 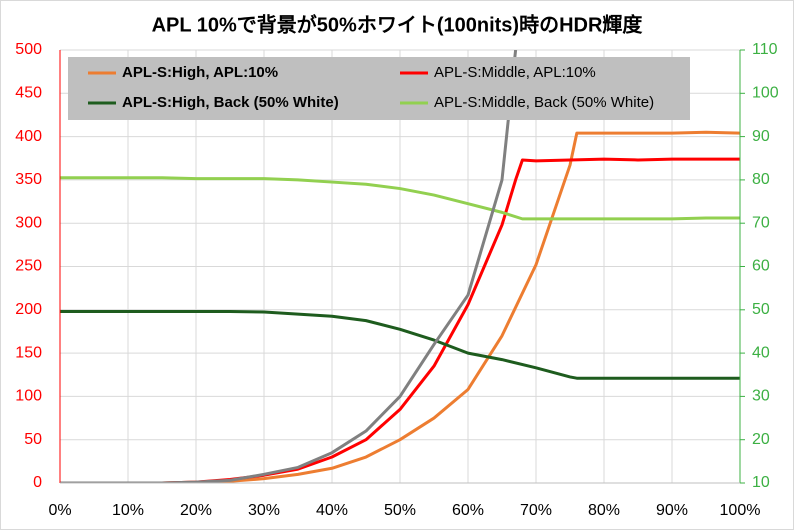 What do you see at coordinates (761, 309) in the screenshot?
I see `y2-tick-label: 50` at bounding box center [761, 309].